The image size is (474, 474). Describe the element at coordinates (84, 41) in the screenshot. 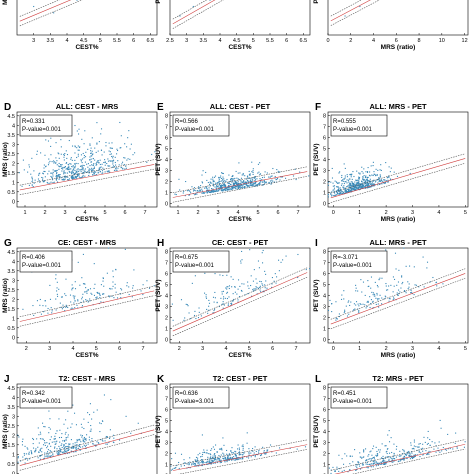

I see `x-tick-label: 4.5` at that location.